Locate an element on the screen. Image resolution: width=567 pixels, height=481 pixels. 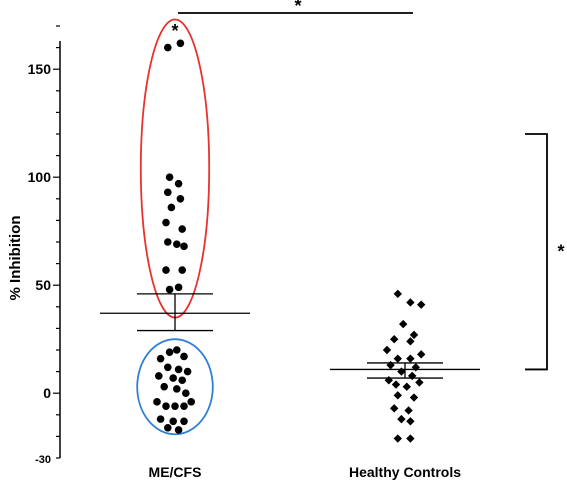
y-axis-title: % Inhibition is located at coordinates (15, 258).